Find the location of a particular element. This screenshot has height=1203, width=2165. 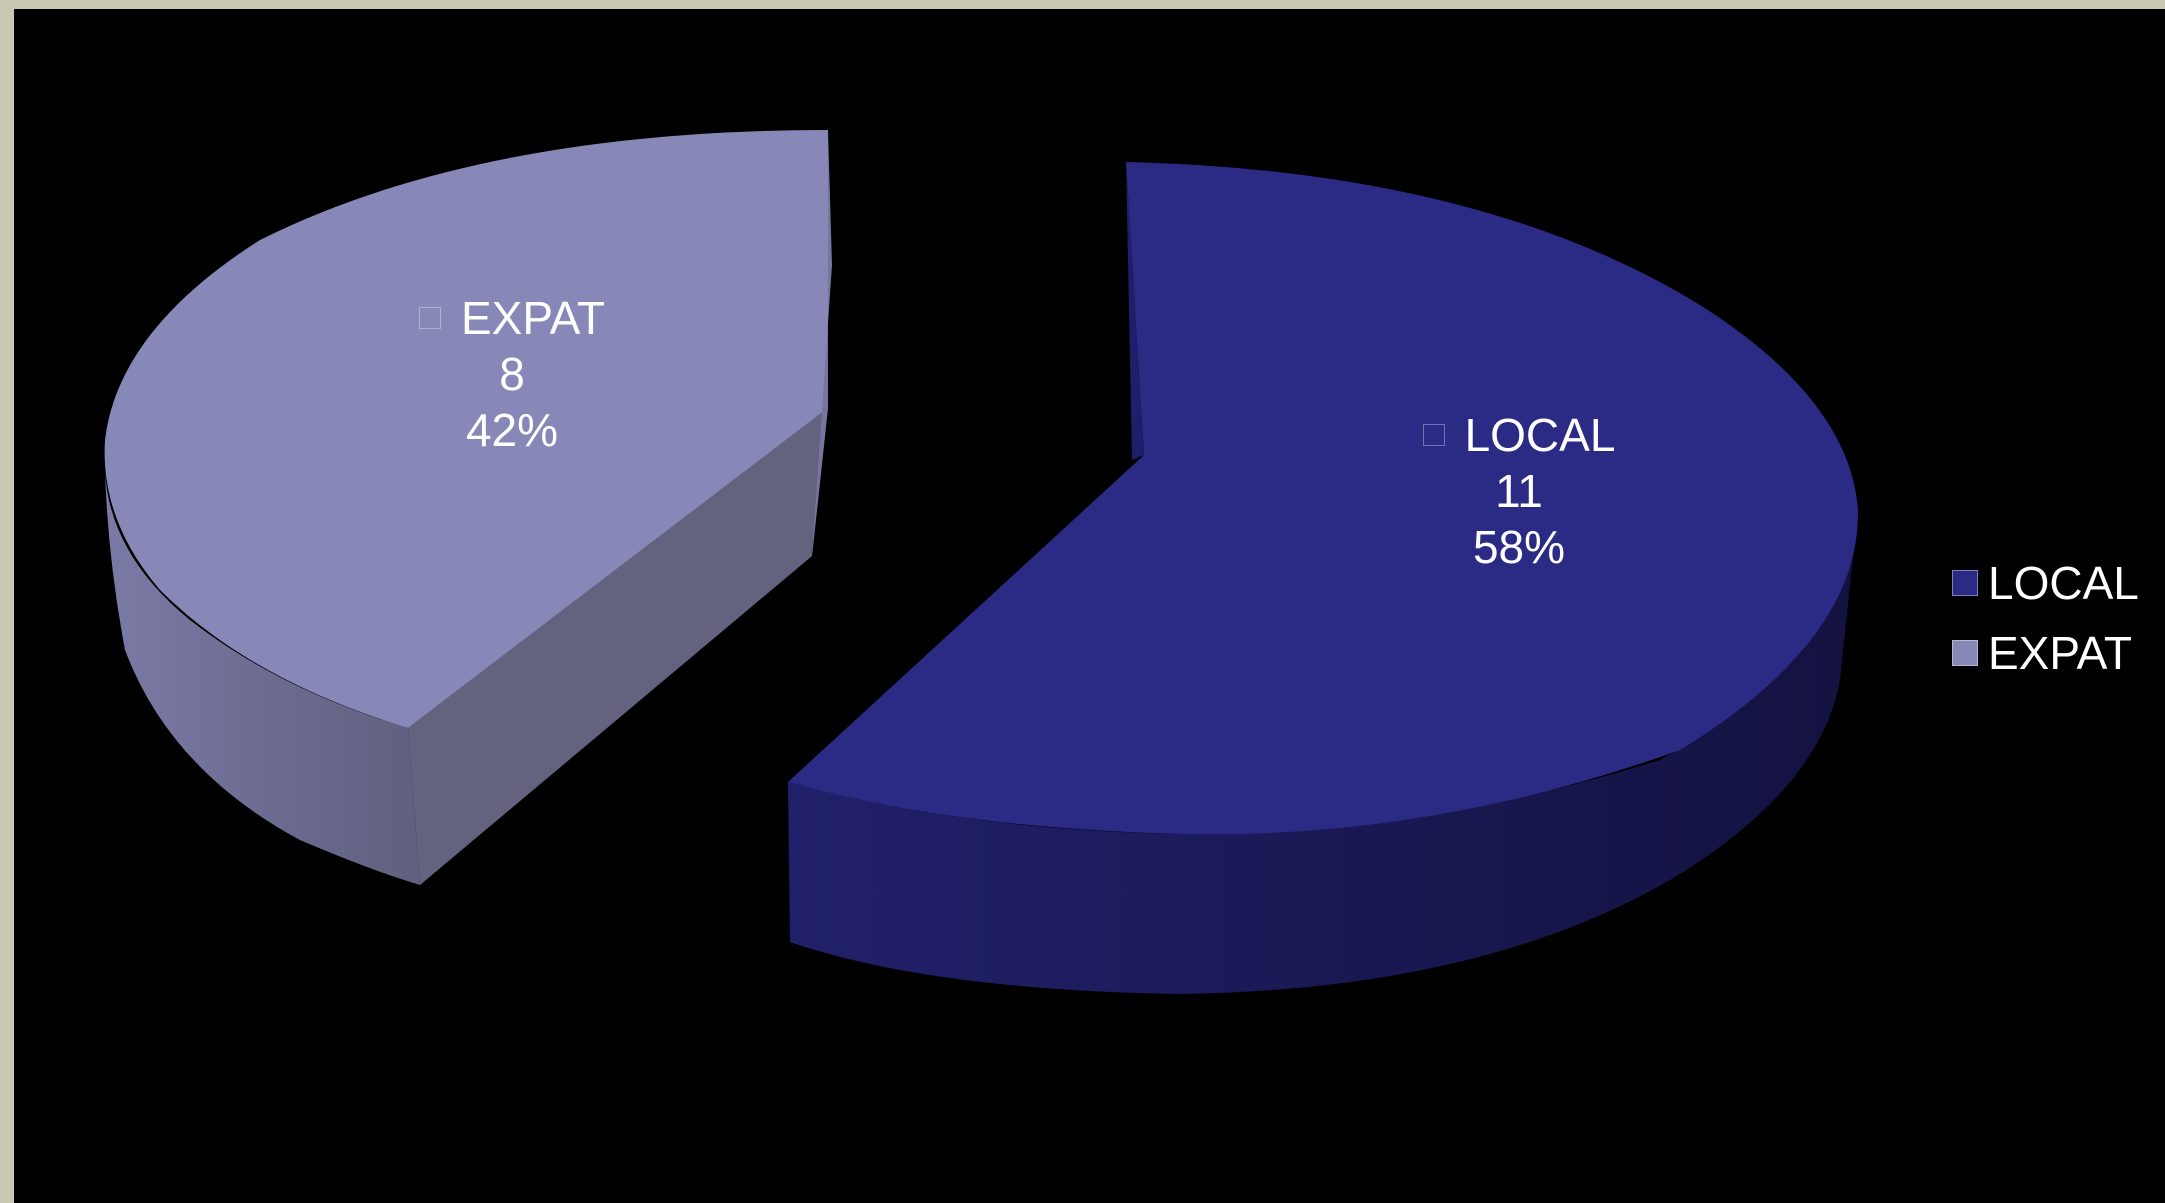

data-label-local: LOCAL 11 58% is located at coordinates (1519, 491).